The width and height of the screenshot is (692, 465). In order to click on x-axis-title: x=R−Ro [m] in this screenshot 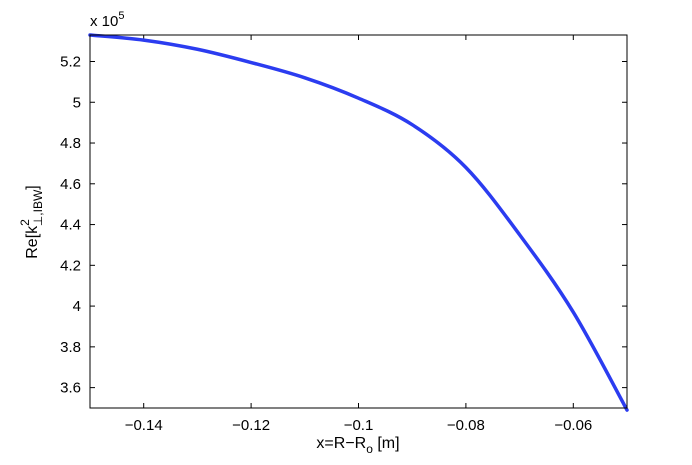, I will do `click(357, 445)`.